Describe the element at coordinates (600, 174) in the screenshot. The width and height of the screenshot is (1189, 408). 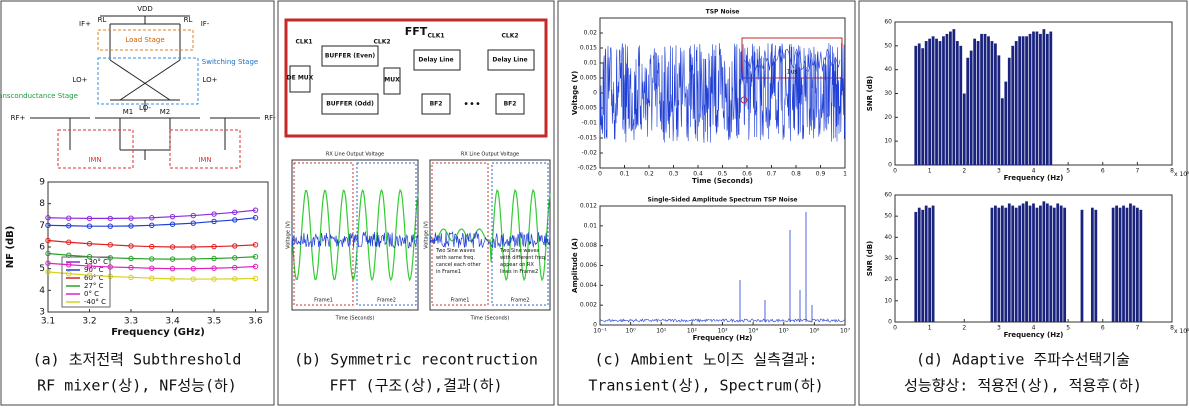
I see `x-tick-label: 0` at that location.